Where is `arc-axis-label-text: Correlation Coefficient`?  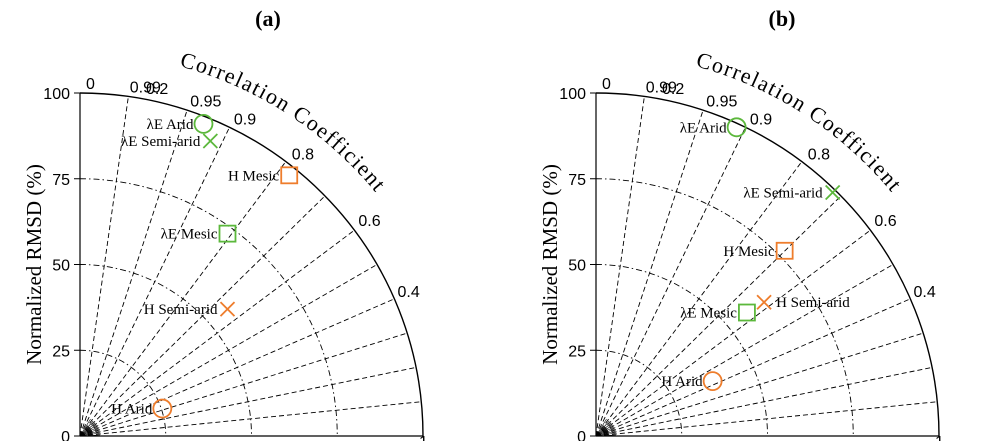
arc-axis-label-text: Correlation Coefficient is located at coordinates (284, 122).